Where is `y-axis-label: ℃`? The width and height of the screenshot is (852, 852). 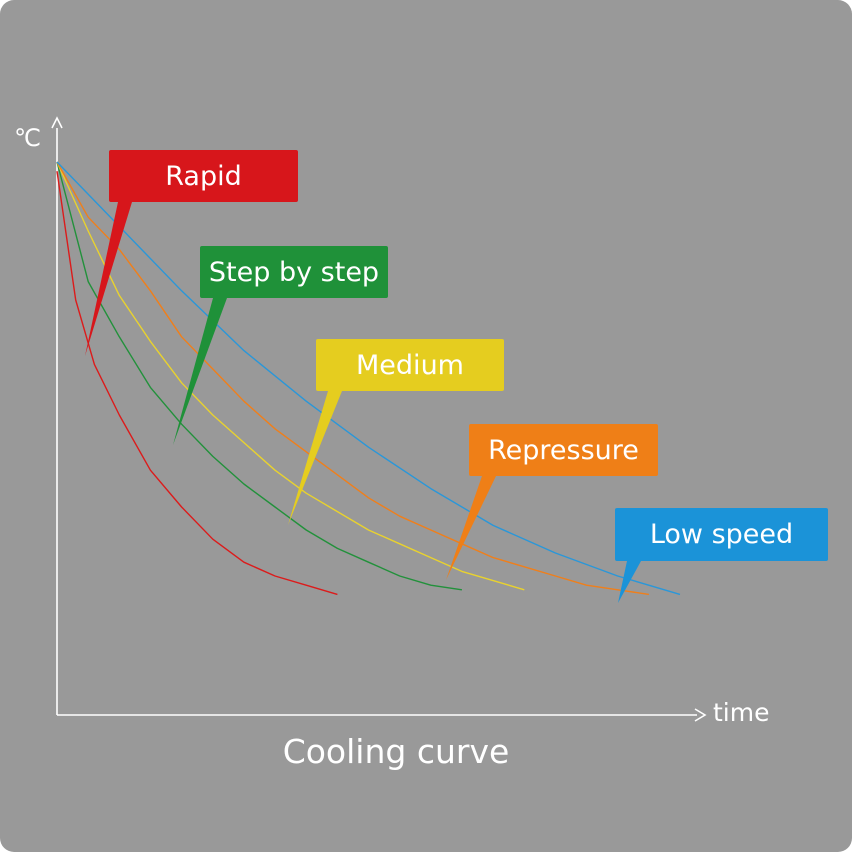 y-axis-label: ℃ is located at coordinates (27, 138).